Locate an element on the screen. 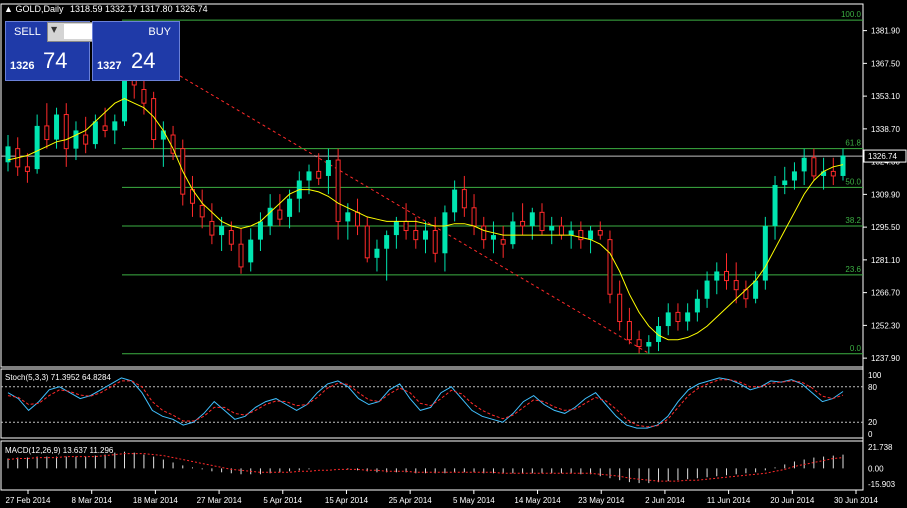  current-price-label: 1326.74 is located at coordinates (882, 156).